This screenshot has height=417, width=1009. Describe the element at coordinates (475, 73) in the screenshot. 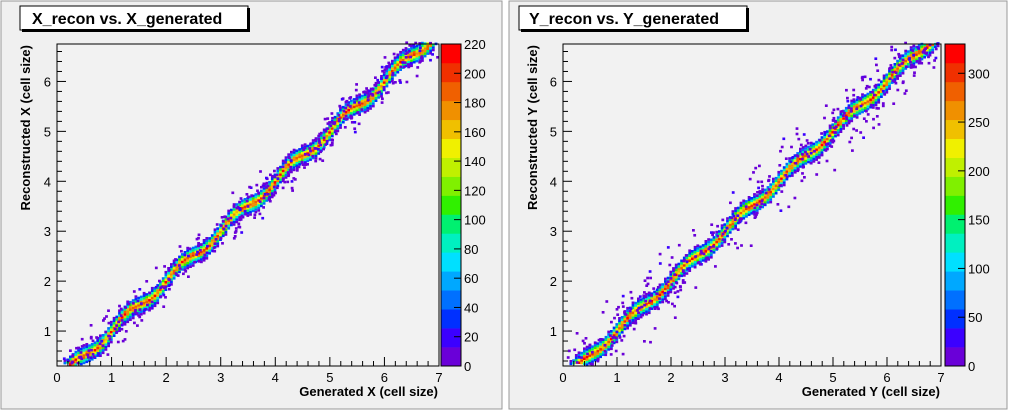

I see `color-scale-label: 200` at that location.